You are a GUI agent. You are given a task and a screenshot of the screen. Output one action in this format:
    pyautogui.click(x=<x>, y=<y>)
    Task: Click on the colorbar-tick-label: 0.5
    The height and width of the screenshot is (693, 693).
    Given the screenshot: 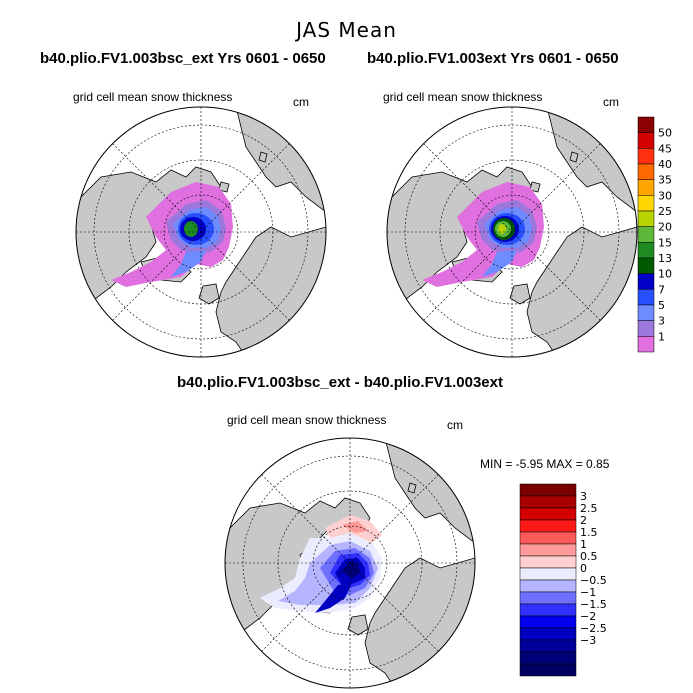 What is the action you would take?
    pyautogui.click(x=589, y=556)
    